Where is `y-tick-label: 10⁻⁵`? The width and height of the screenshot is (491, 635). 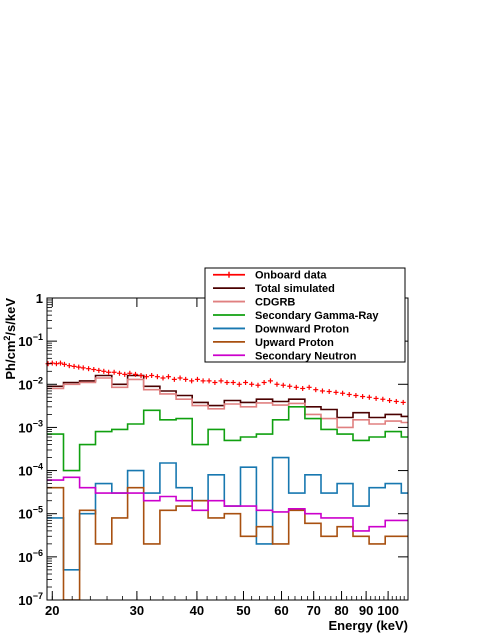 y-tick-label: 10⁻⁵ is located at coordinates (30, 513).